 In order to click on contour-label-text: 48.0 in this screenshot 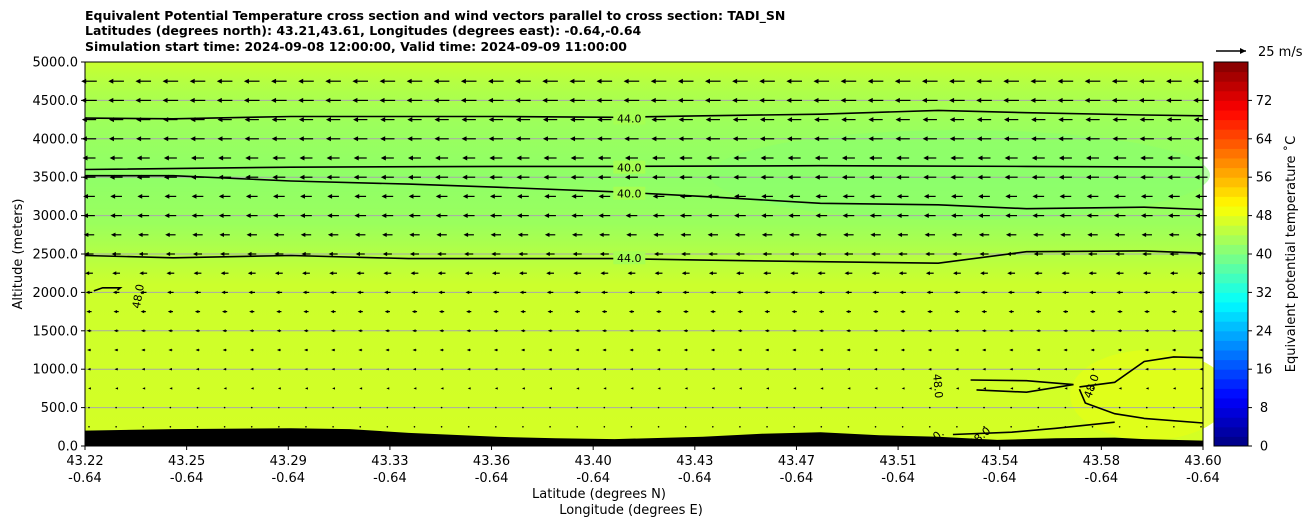, I will do `click(138, 296)`.